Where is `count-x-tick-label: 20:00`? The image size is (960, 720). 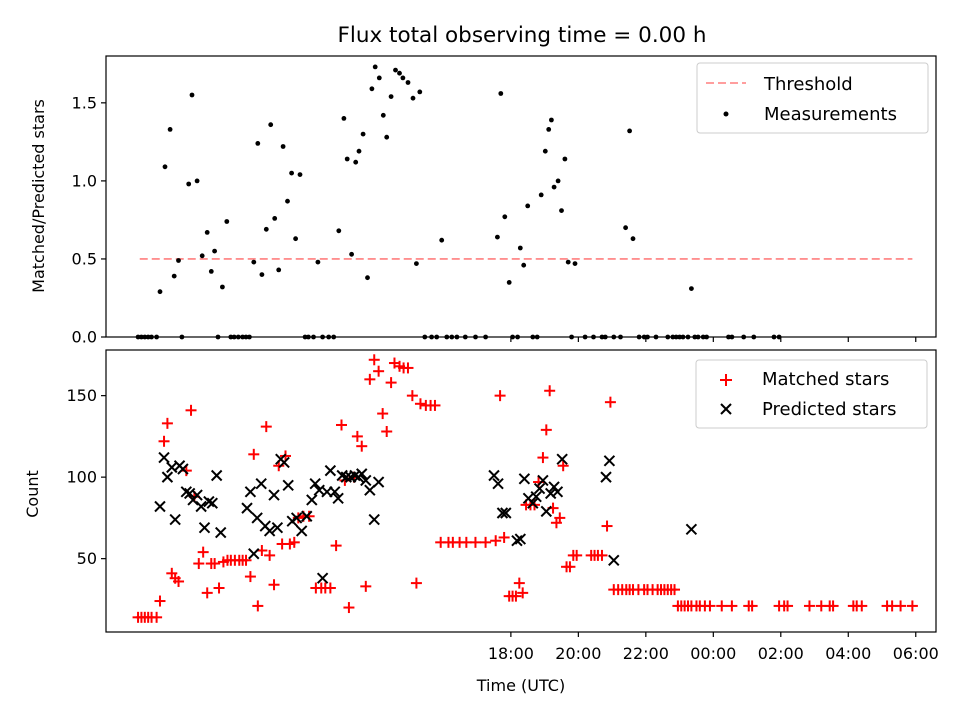
count-x-tick-label: 20:00 is located at coordinates (578, 653).